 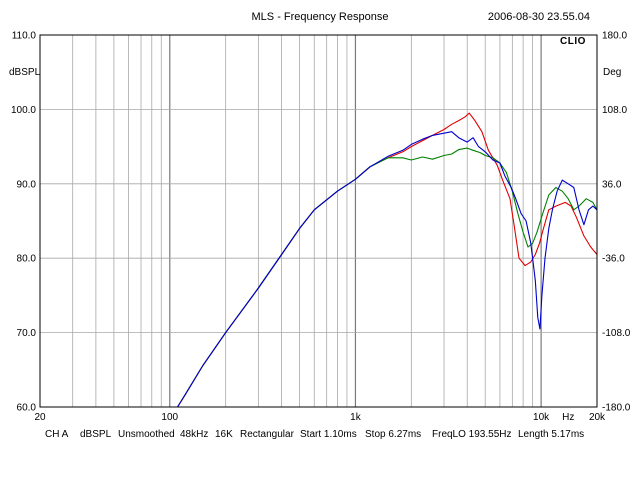 What do you see at coordinates (541, 417) in the screenshot?
I see `x-tick-label: 10k` at bounding box center [541, 417].